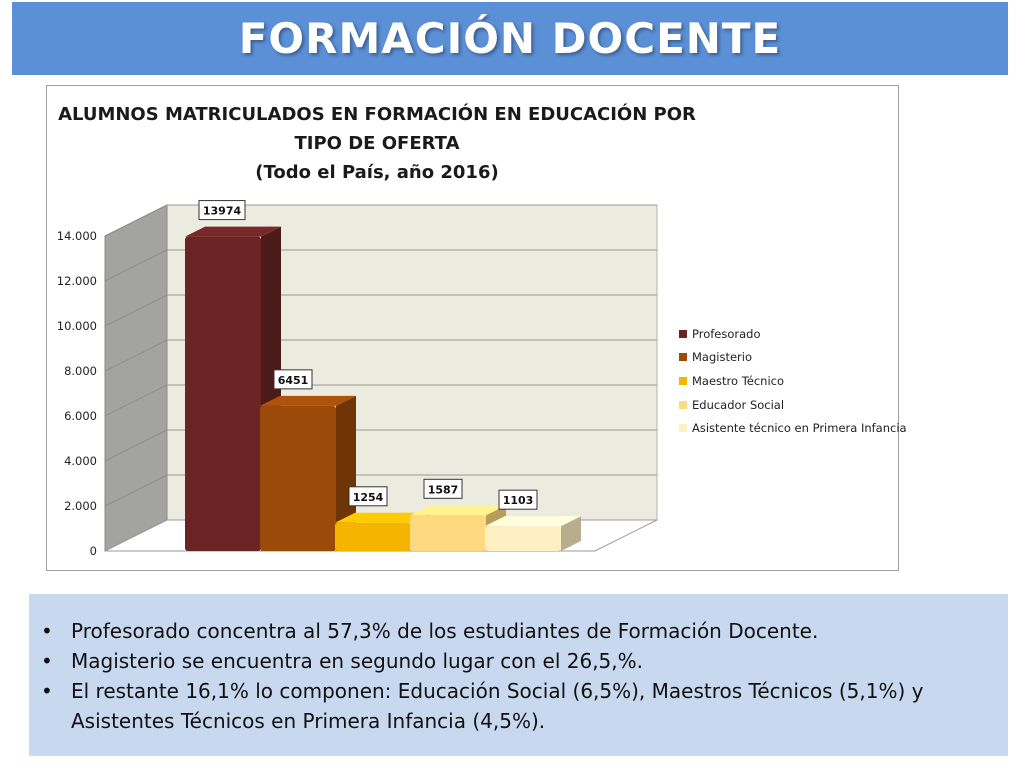 The image size is (1024, 768). I want to click on legend-item: Maestro Técnico, so click(793, 381).